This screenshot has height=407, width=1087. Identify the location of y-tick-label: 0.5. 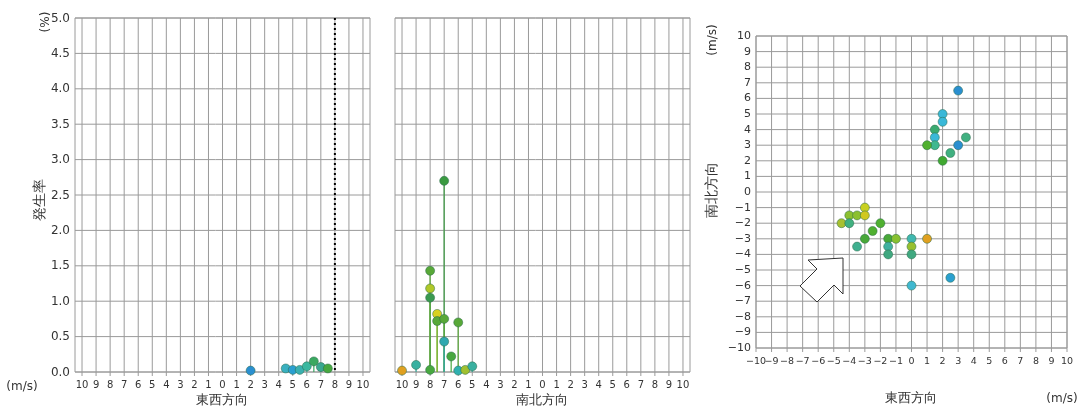
(60, 336).